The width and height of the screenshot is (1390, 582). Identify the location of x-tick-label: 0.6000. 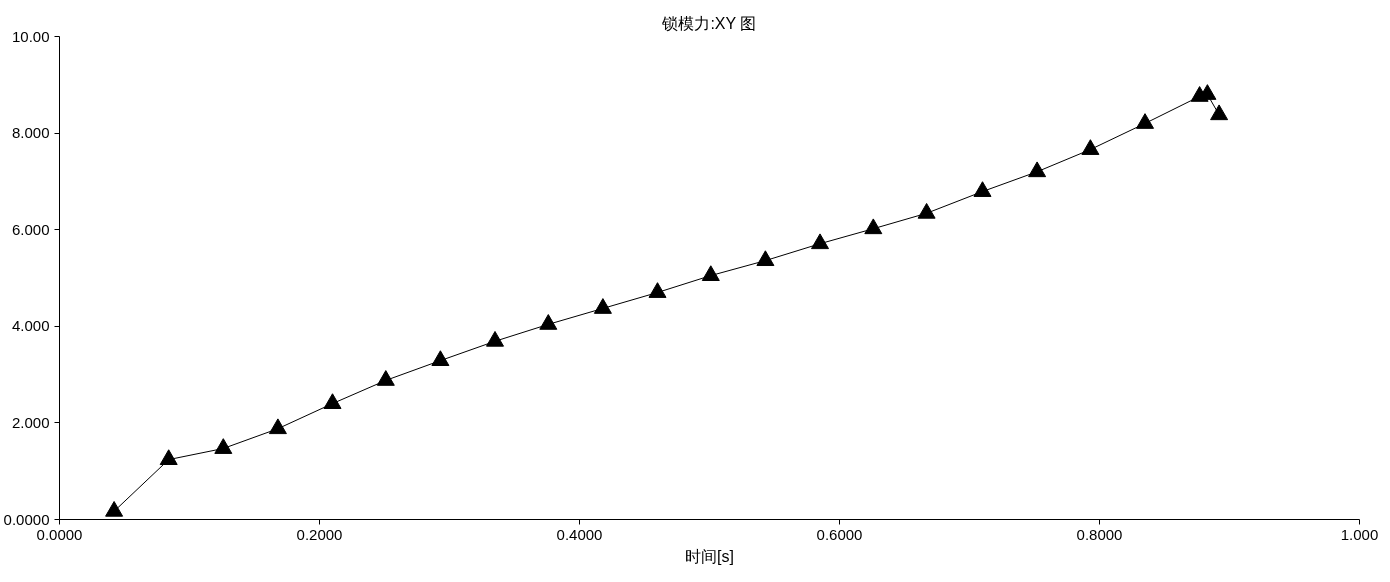
(839, 534).